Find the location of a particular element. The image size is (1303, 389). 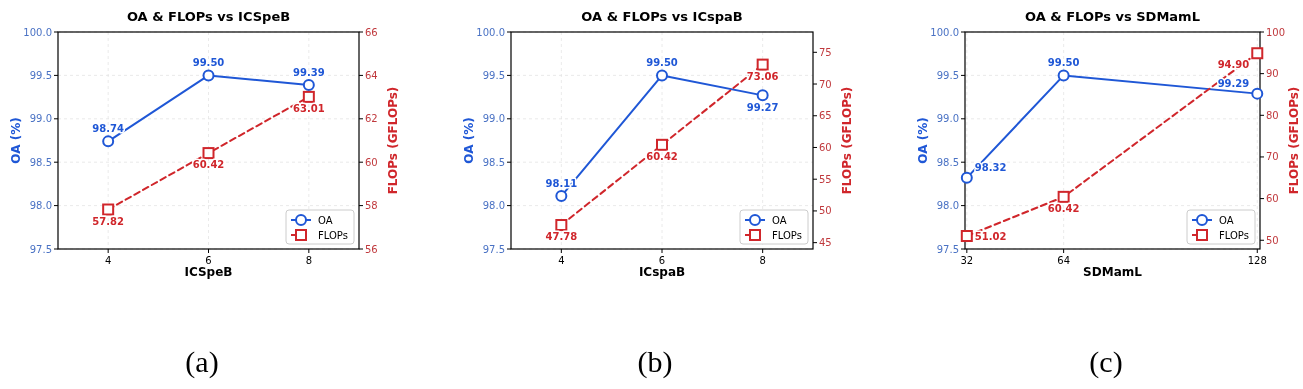

data-label: 57.82 is located at coordinates (108, 221).